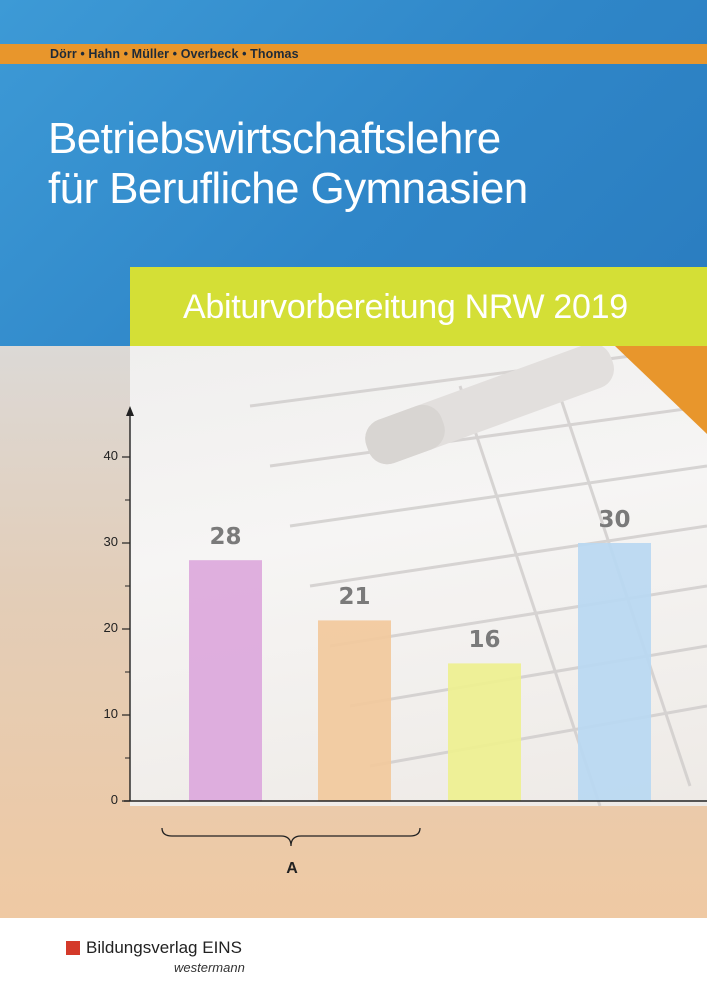 The width and height of the screenshot is (707, 1000). I want to click on bar-value-label-2: 21, so click(354, 597).